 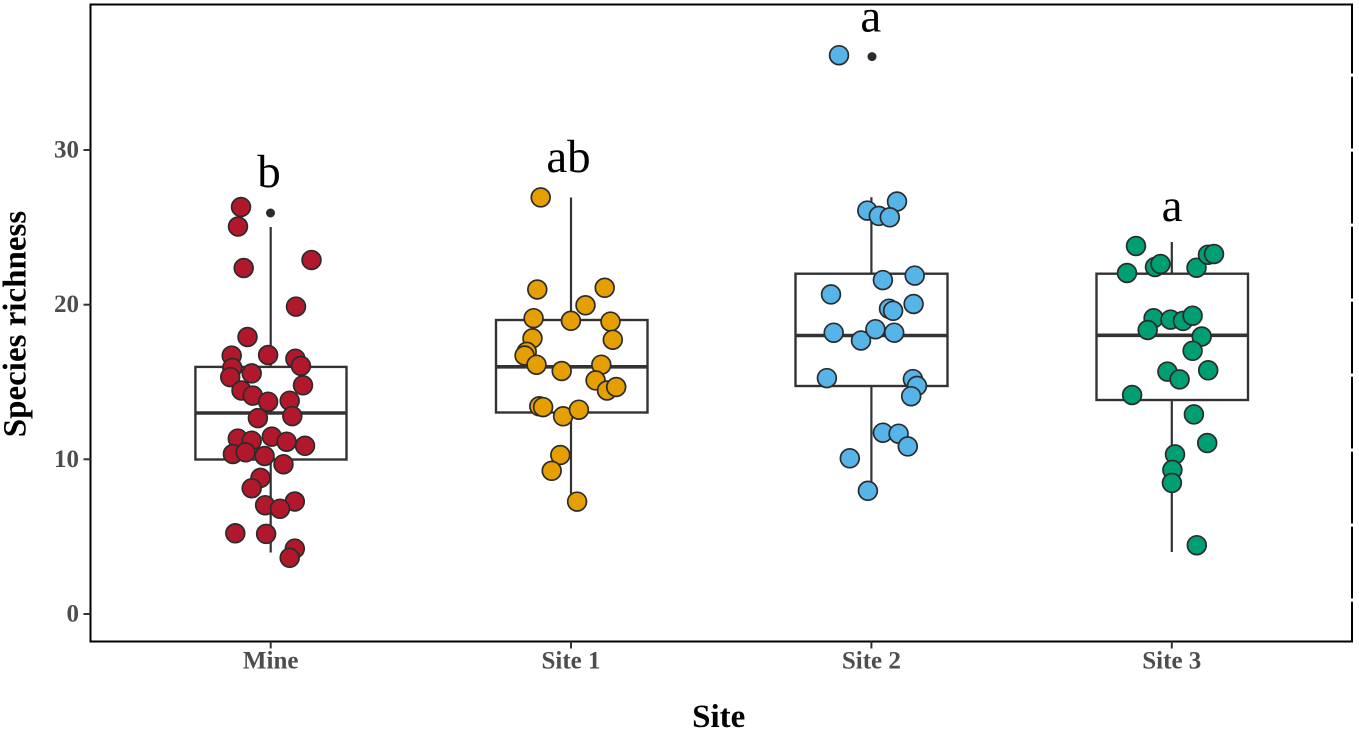 What do you see at coordinates (66, 459) in the screenshot?
I see `svg-text: 10` at bounding box center [66, 459].